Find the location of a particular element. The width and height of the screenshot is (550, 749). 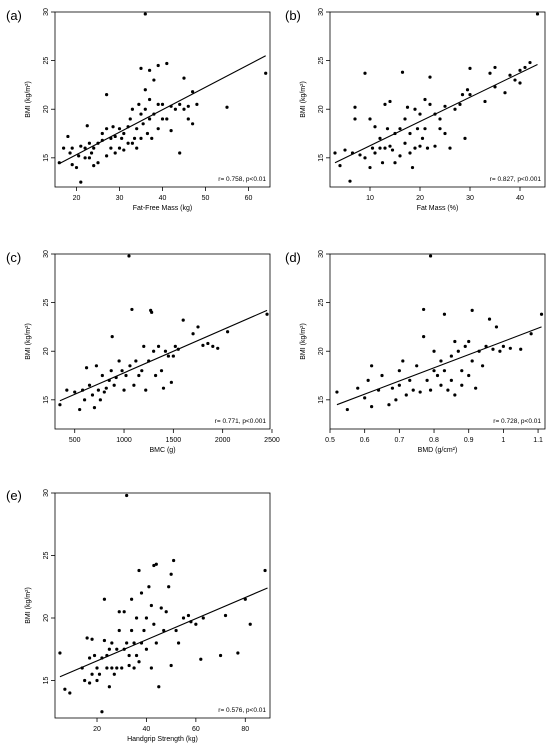

x-tick-label: 80 is located at coordinates (245, 729).